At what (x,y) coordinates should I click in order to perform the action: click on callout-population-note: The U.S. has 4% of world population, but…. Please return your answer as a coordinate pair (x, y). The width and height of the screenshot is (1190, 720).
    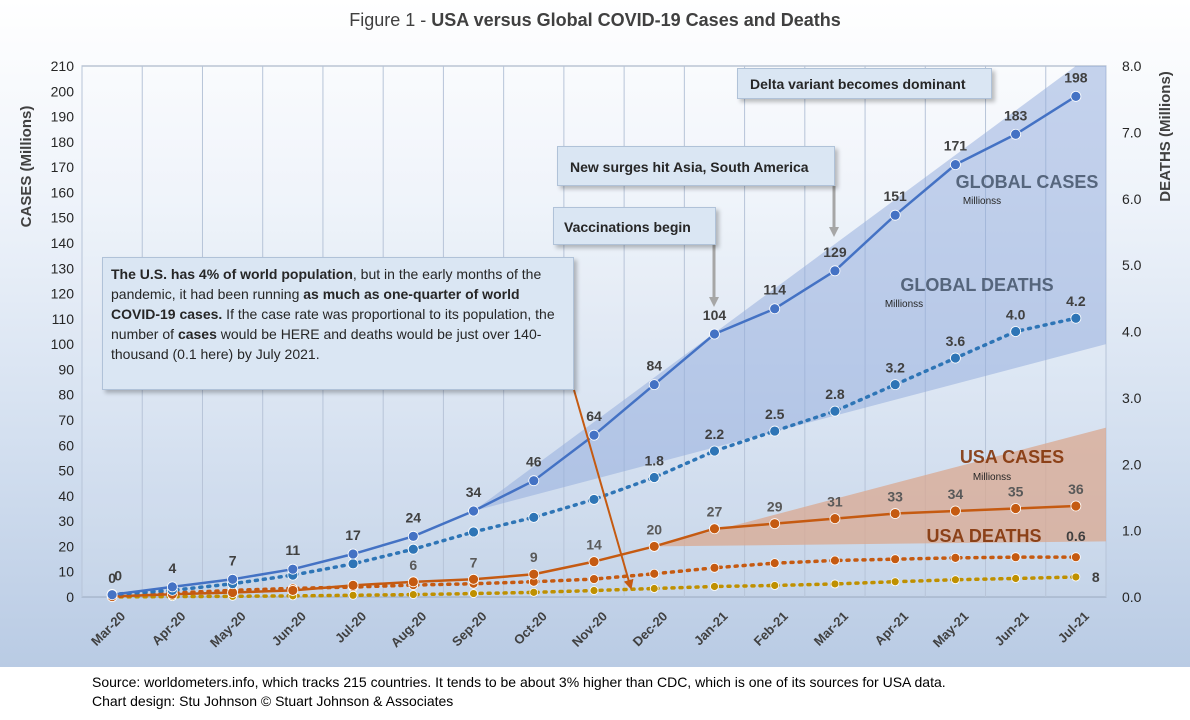
    Looking at the image, I should click on (338, 323).